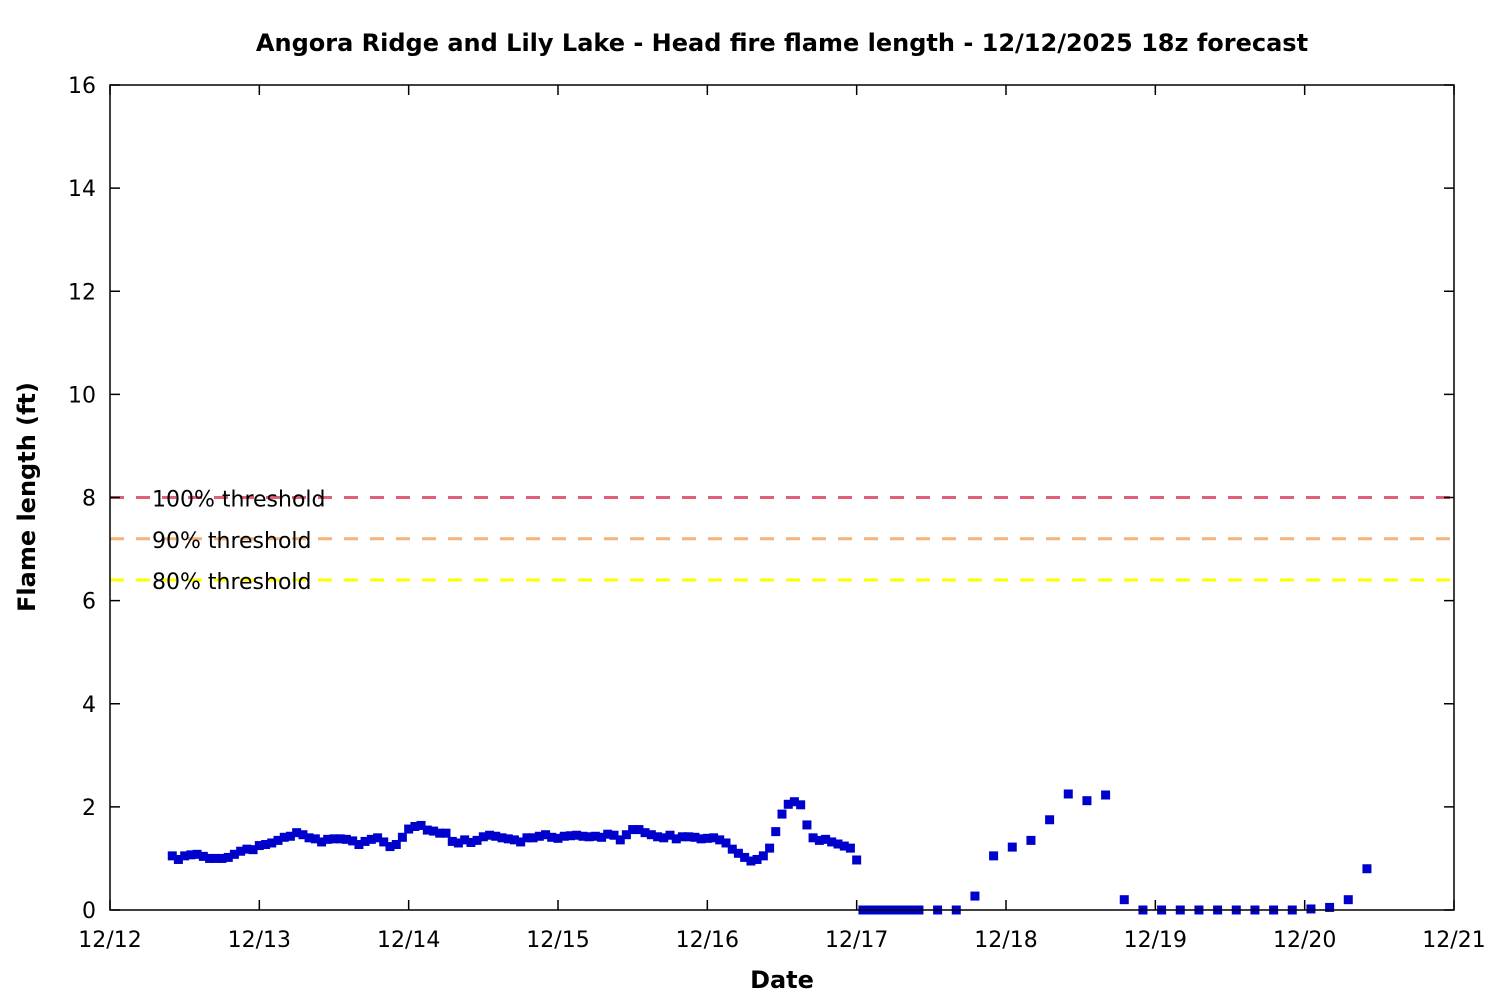  Describe the element at coordinates (1155, 940) in the screenshot. I see `x-tick-label: 12/19` at that location.